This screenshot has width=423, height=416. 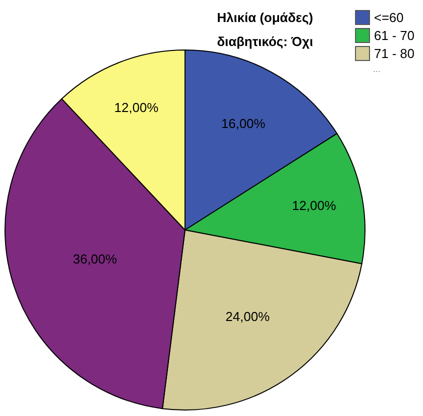 I want to click on text: διαβητικός: Όχι, so click(x=265, y=42).